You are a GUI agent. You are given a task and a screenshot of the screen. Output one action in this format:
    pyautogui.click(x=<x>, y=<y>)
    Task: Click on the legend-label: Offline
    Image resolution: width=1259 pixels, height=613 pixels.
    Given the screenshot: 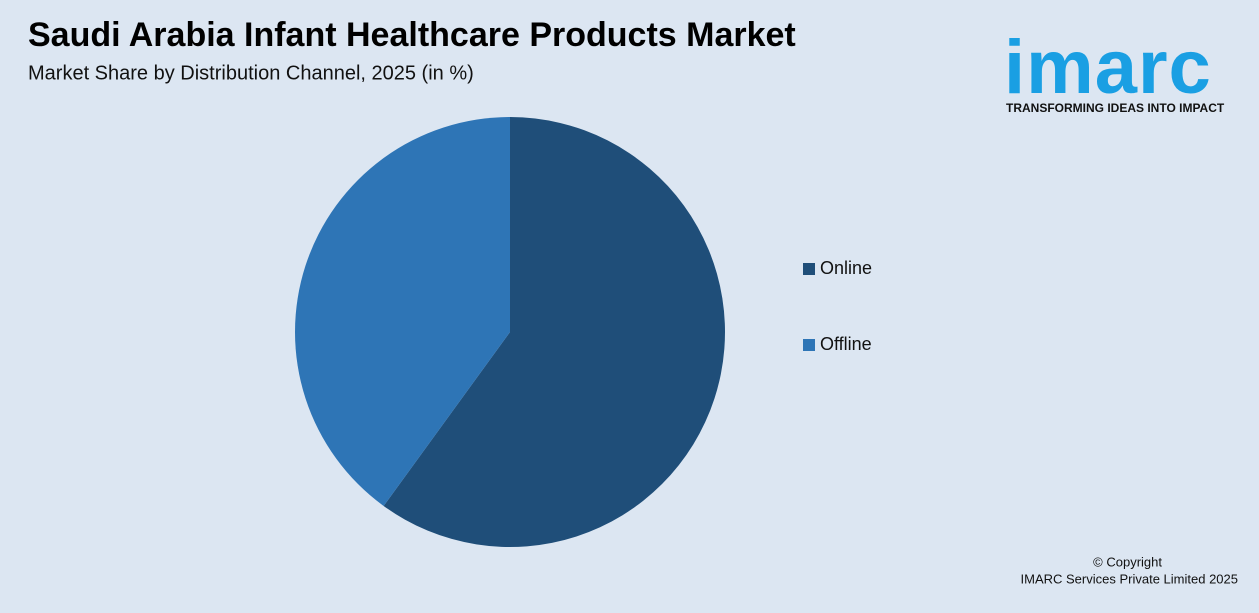 What is the action you would take?
    pyautogui.click(x=846, y=344)
    